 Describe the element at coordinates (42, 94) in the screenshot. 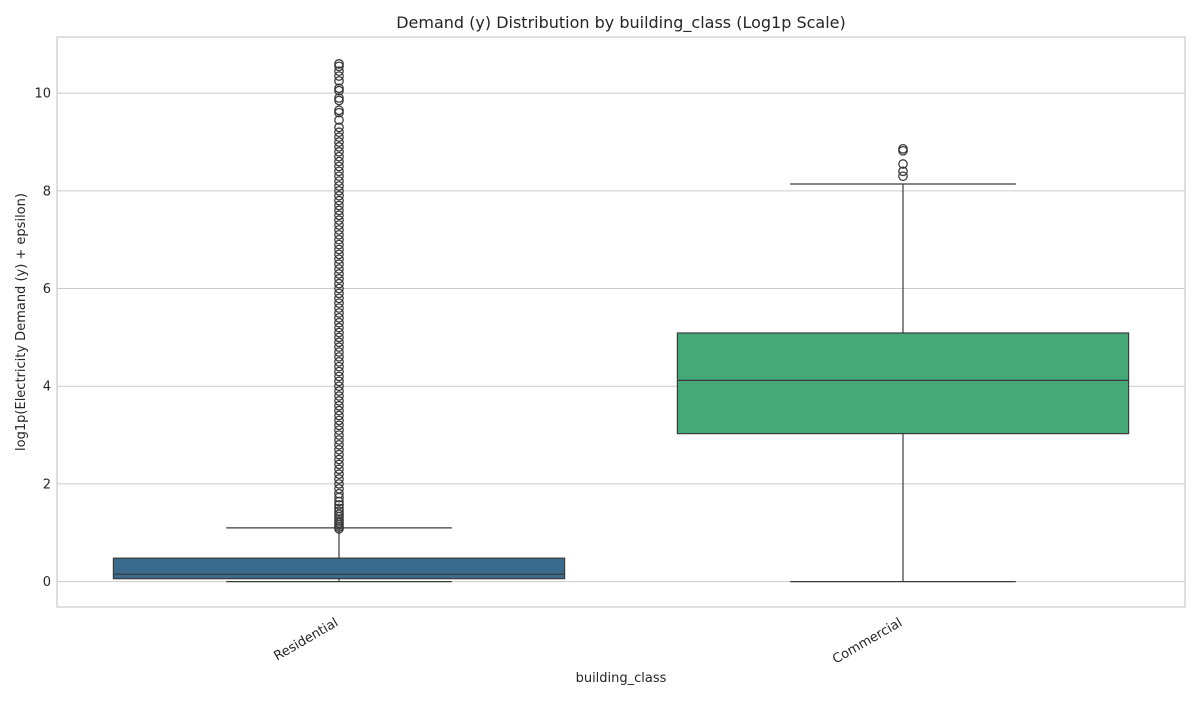

I see `y-tick-label: 10` at that location.